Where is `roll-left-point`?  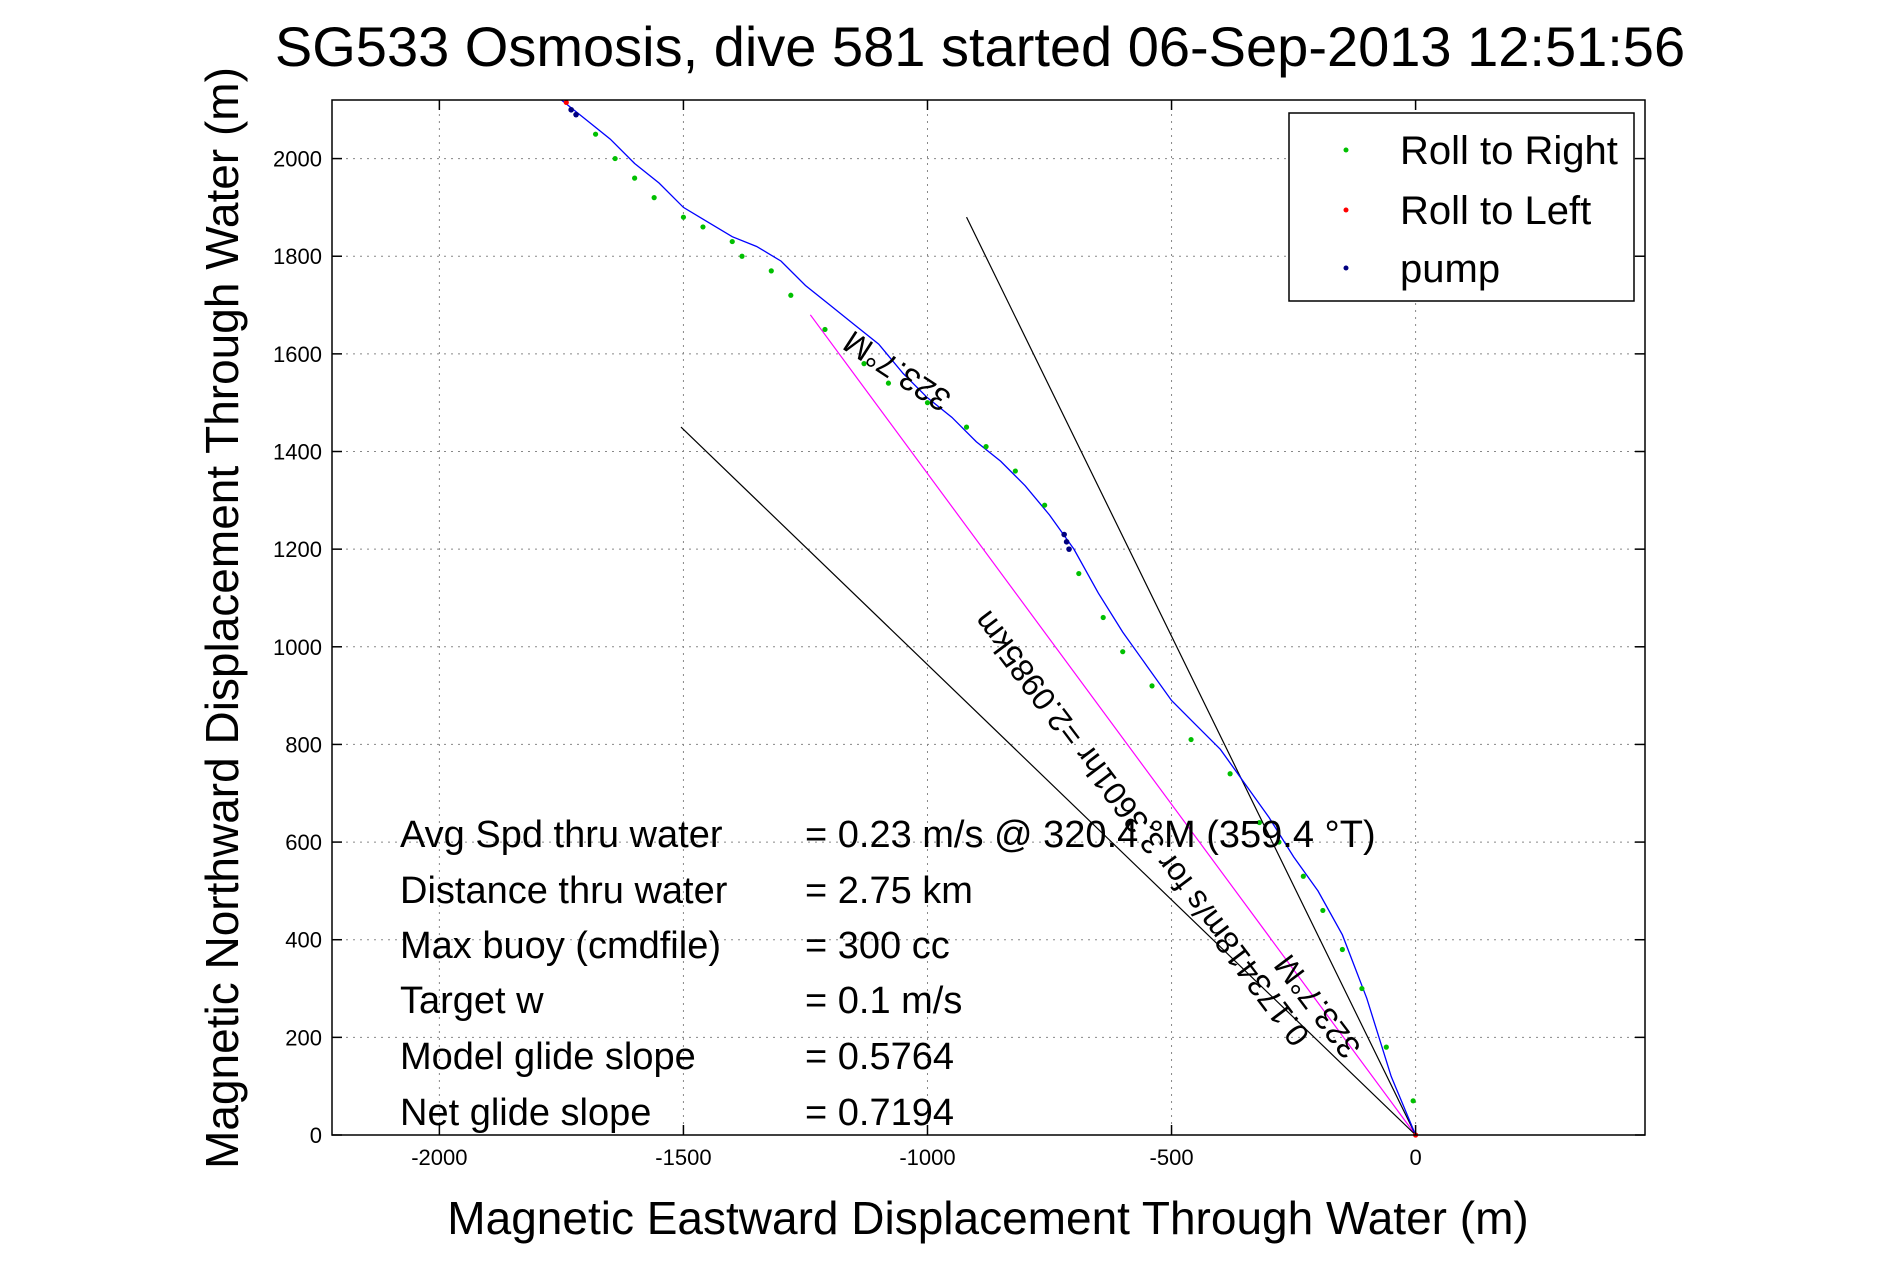
roll-left-point is located at coordinates (566, 102).